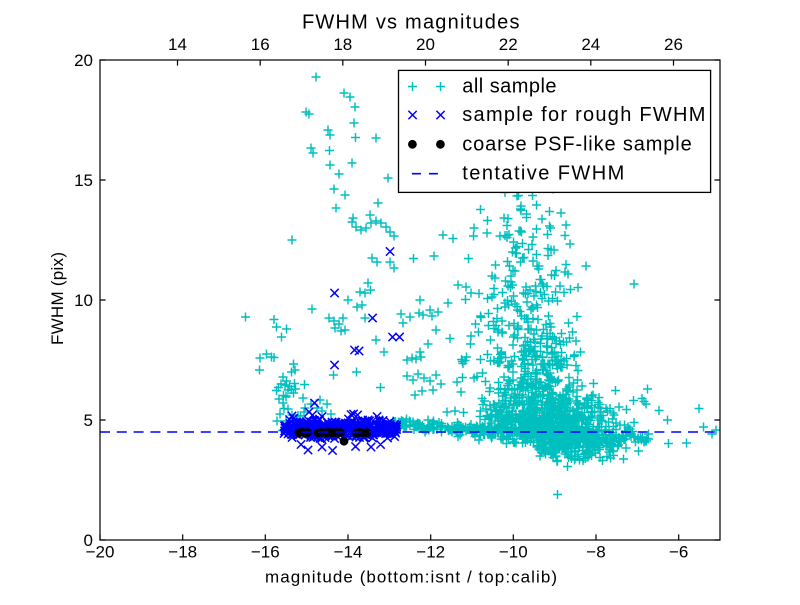 The image size is (800, 605). I want to click on svg-text: −18, so click(182, 552).